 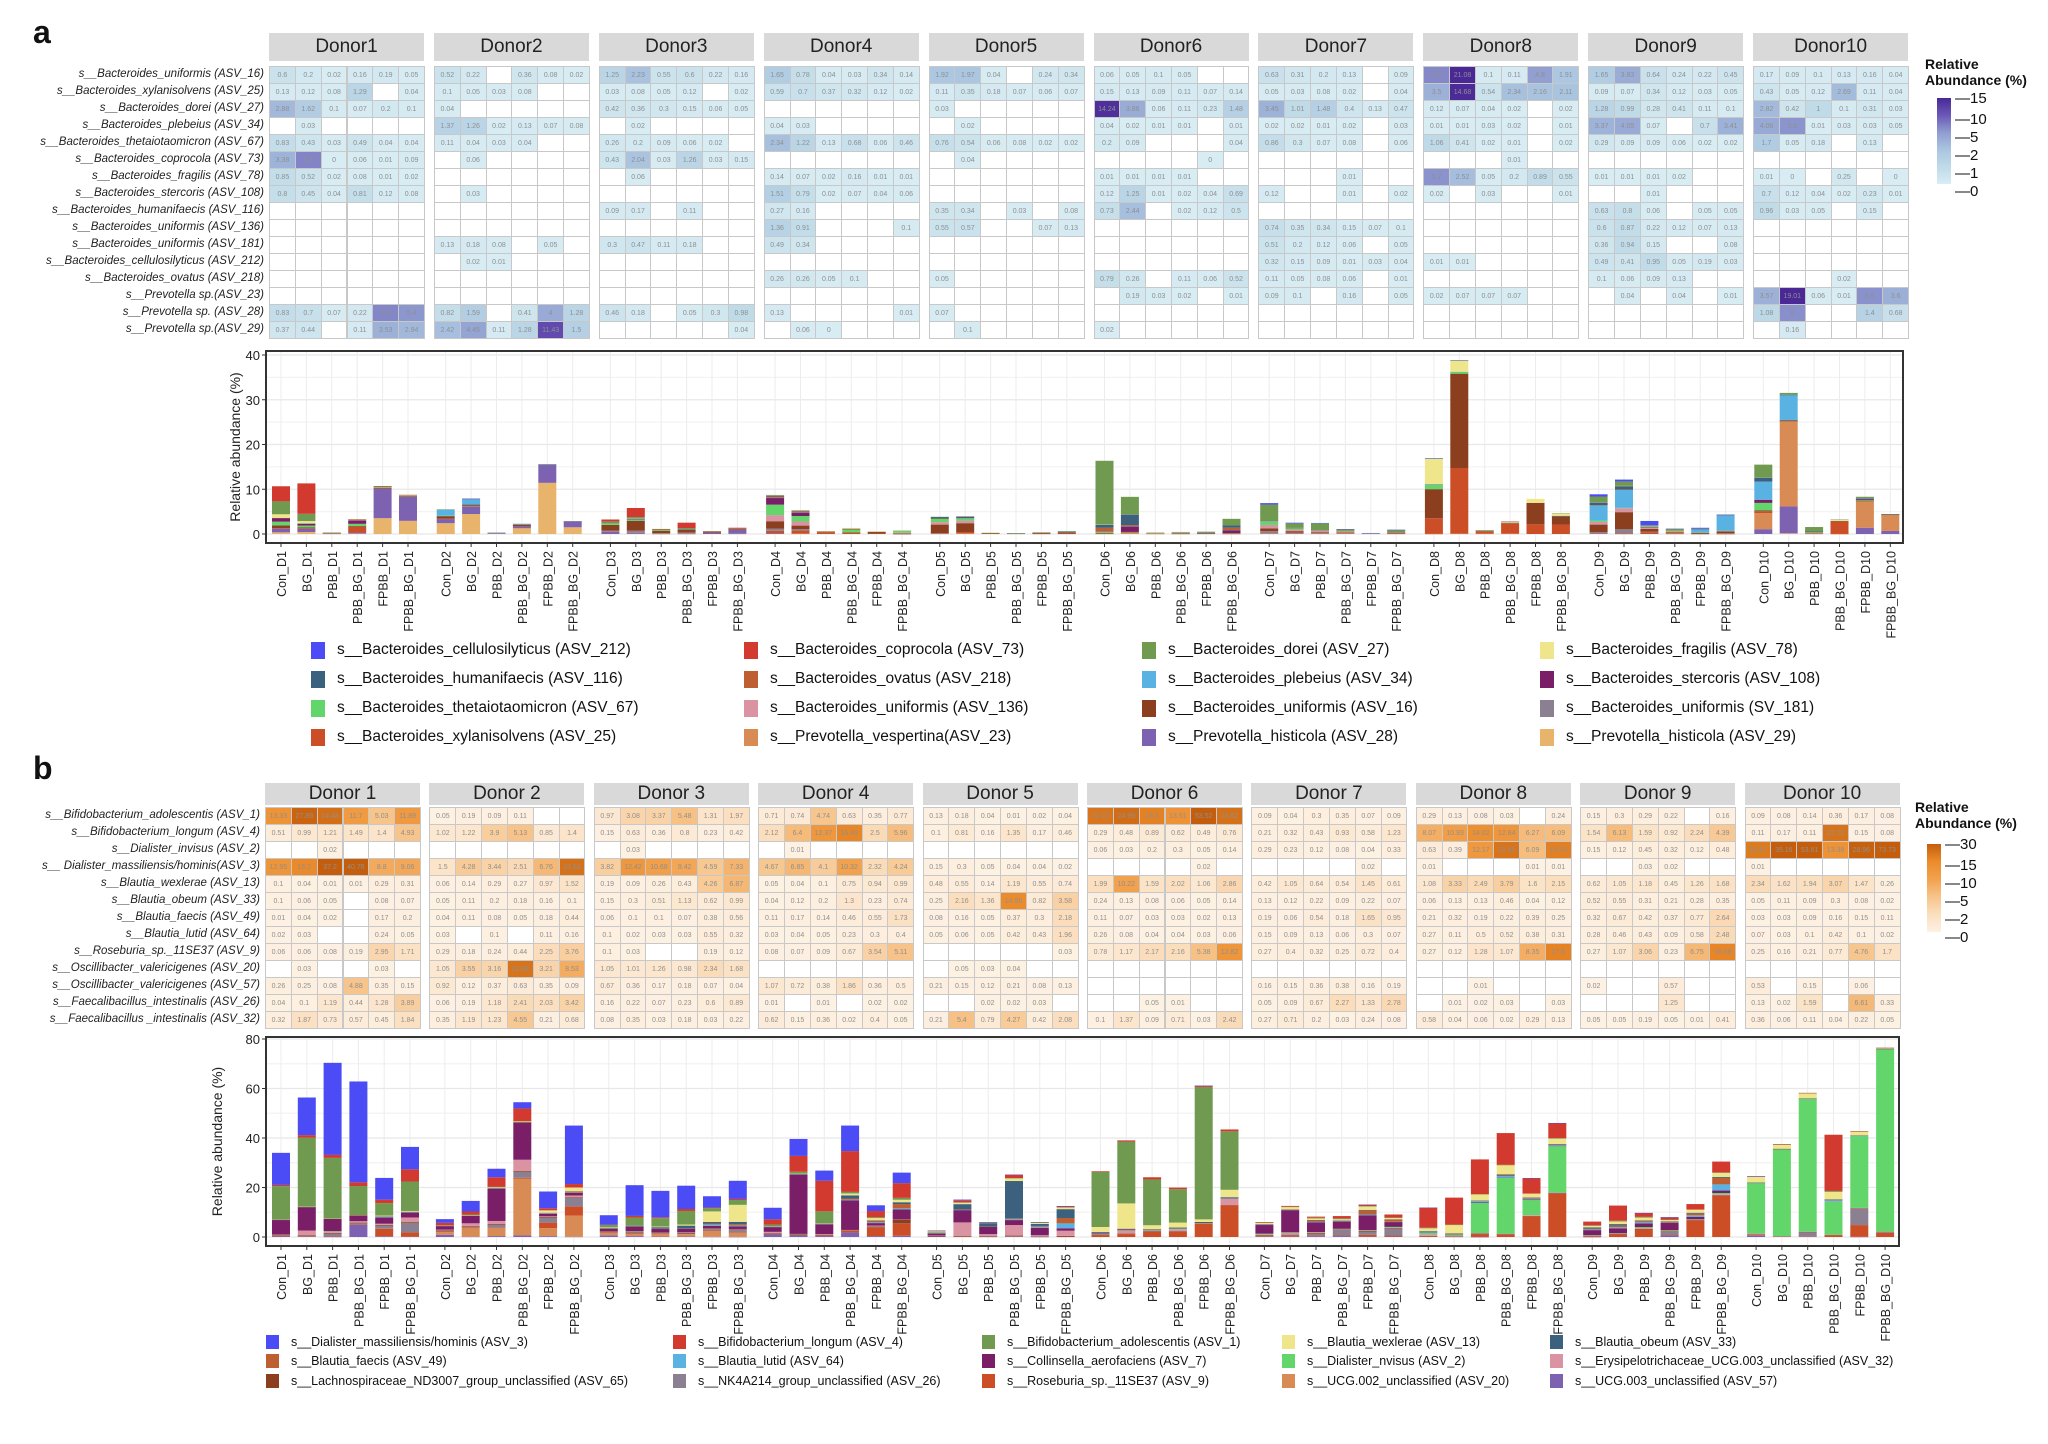 I want to click on heatmap-cell: 0.52, so click(x=1594, y=901).